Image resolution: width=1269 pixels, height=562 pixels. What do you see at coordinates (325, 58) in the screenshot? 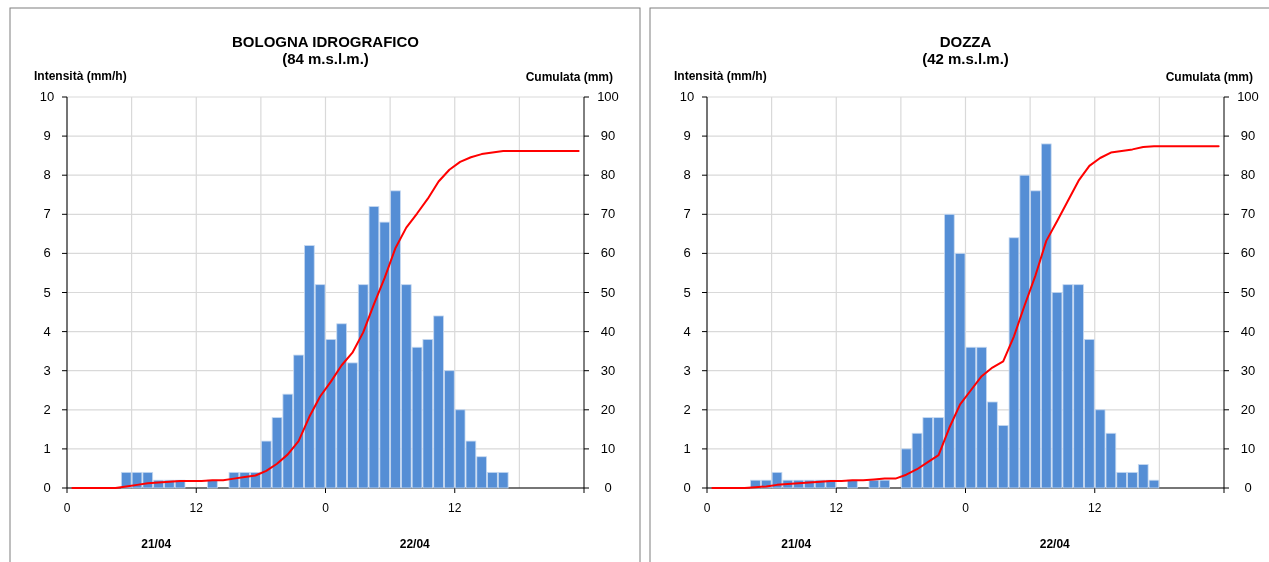
I see `chart-subtitle: (84 m.s.l.m.)` at bounding box center [325, 58].